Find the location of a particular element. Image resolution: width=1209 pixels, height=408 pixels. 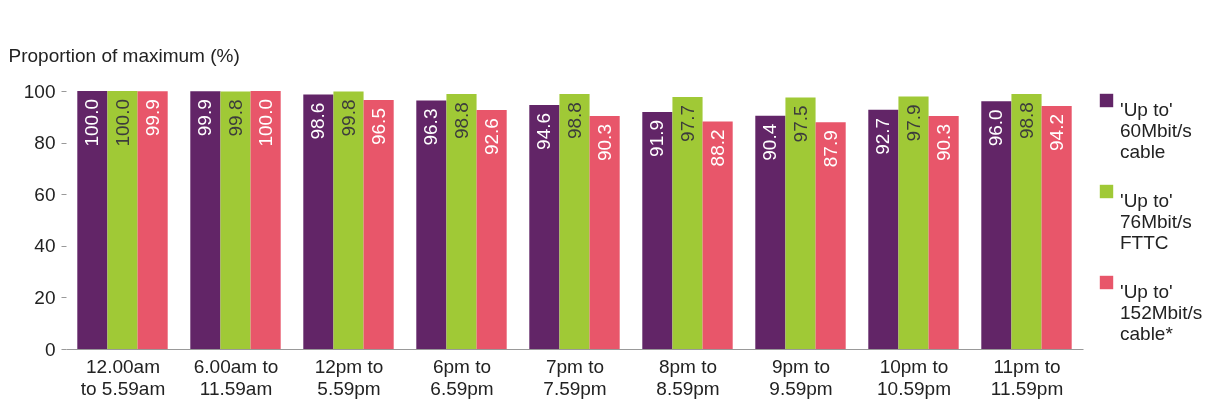

y-tick-label: 0 is located at coordinates (50, 349).